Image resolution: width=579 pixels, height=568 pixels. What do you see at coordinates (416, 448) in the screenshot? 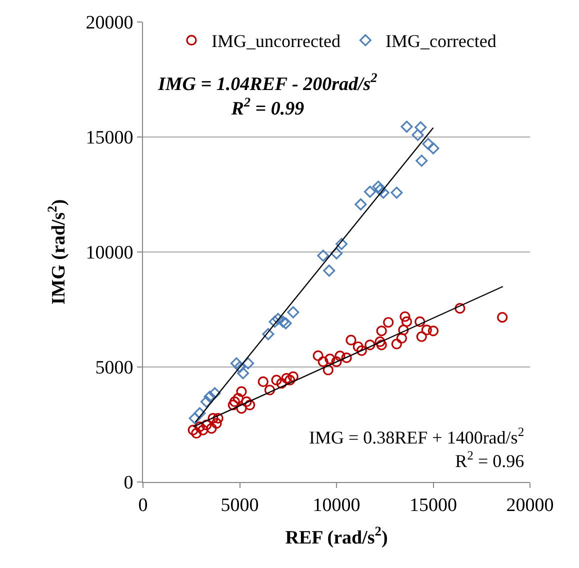
I see `text: IMG = 0.38REF + 1400rad/s$^{2}$ R$^{2}$ = 0.96` at bounding box center [416, 448].